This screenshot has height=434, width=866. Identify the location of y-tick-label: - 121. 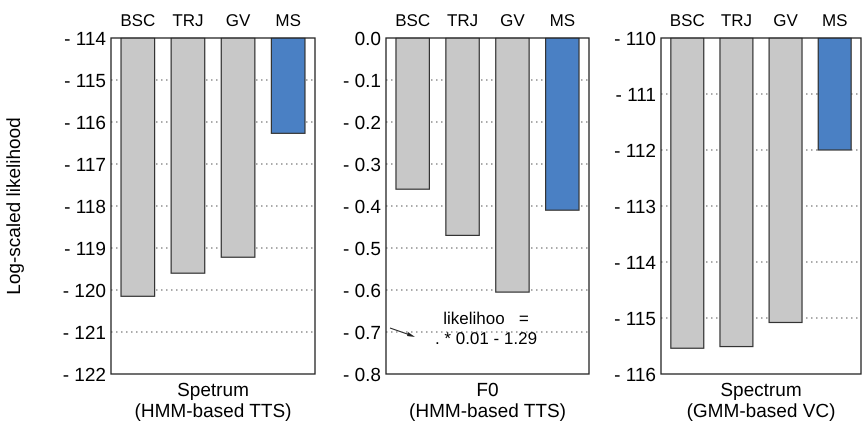
(84, 333).